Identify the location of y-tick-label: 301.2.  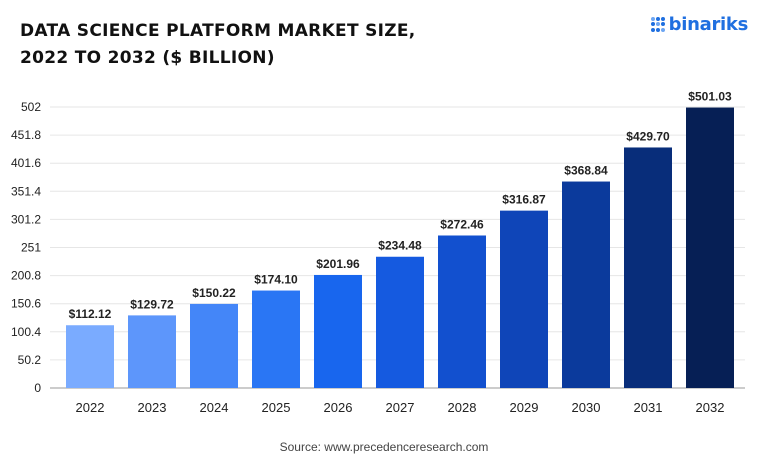
(26, 219).